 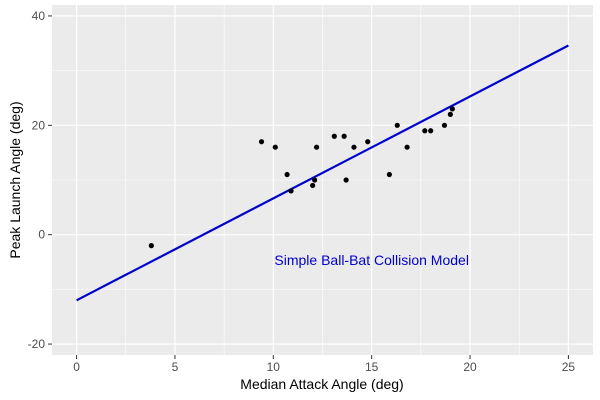 I want to click on x-tick-label: 15, so click(x=372, y=367).